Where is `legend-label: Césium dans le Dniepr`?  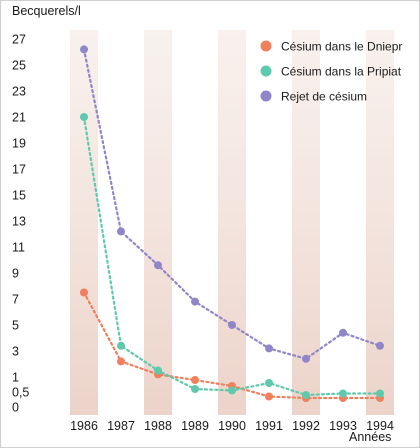
legend-label: Césium dans le Dniepr is located at coordinates (341, 47).